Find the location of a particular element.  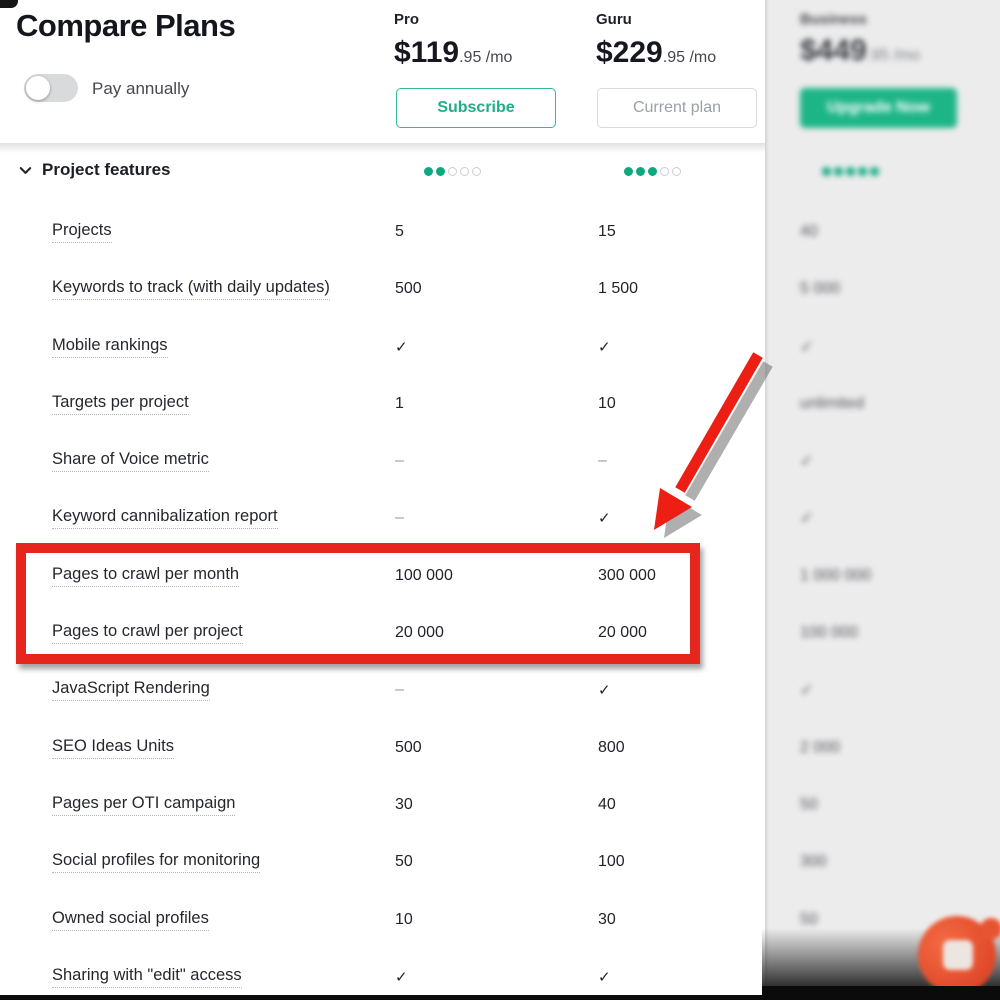

price-frac-guru: .95 /mo is located at coordinates (689, 57).